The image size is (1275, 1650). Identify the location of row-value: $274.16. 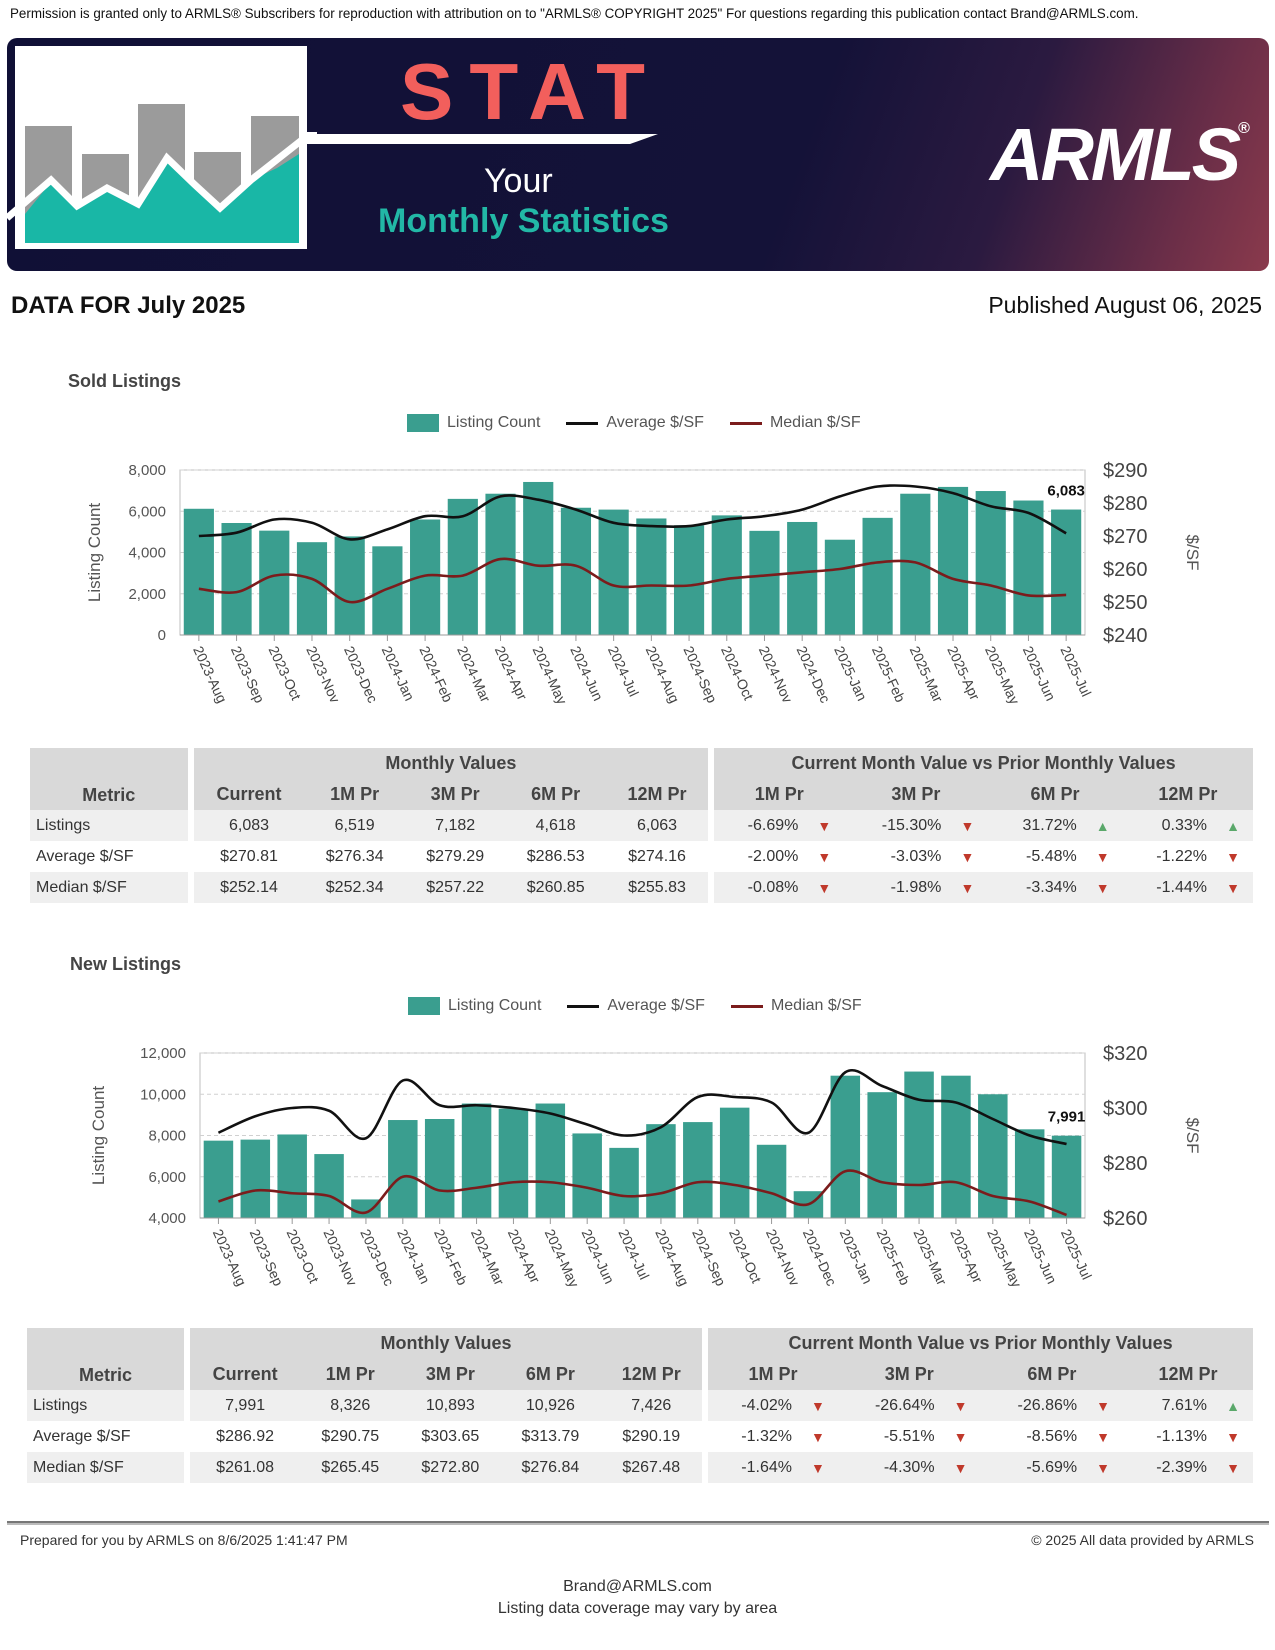
(657, 856).